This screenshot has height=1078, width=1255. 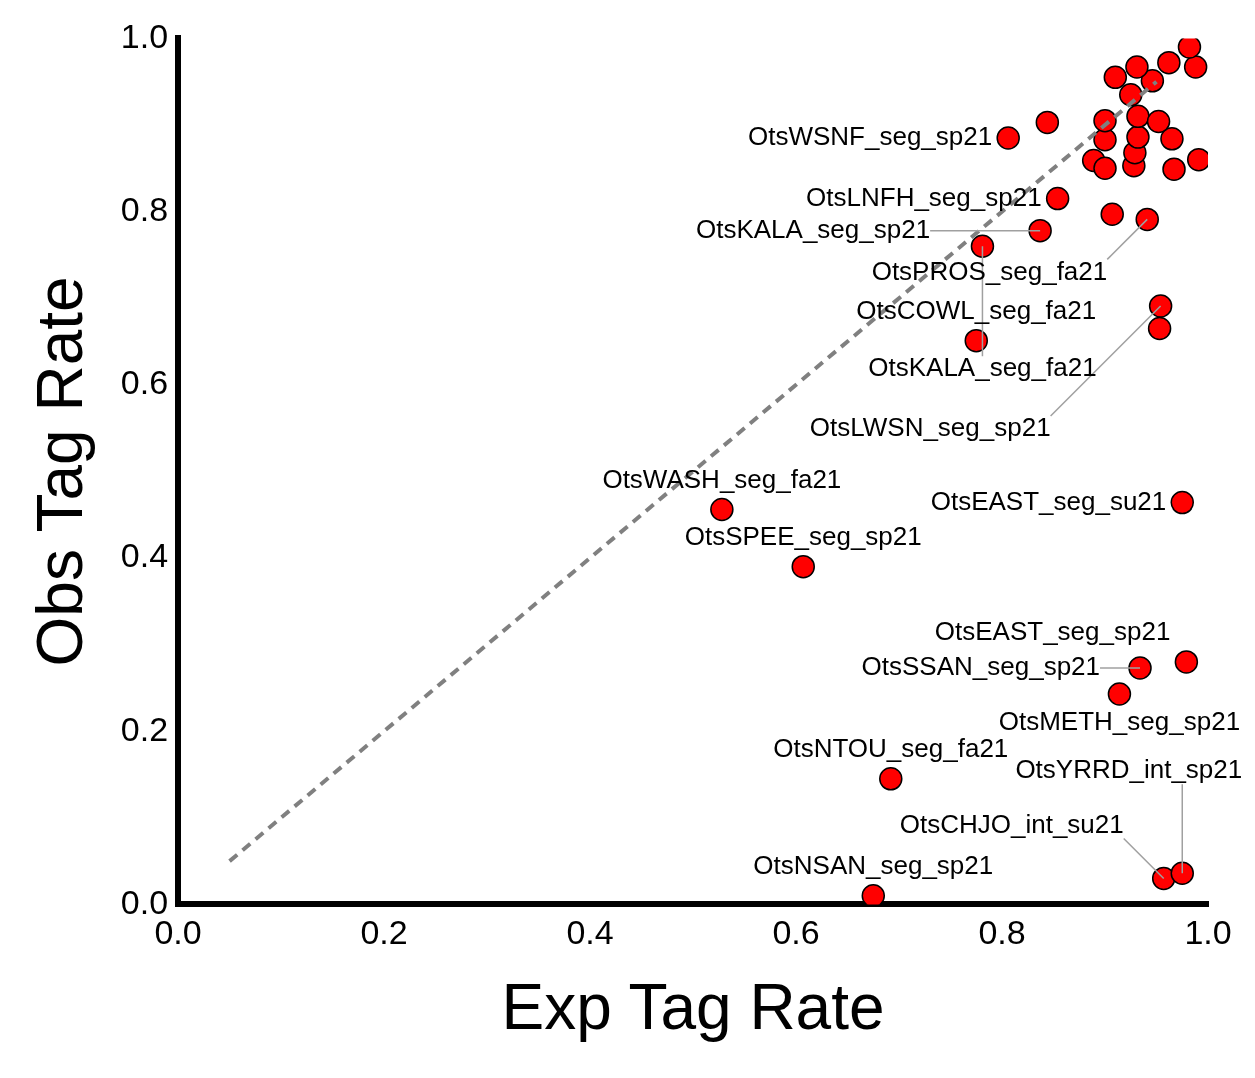 I want to click on x-tick-label: 0.8, so click(x=1002, y=932).